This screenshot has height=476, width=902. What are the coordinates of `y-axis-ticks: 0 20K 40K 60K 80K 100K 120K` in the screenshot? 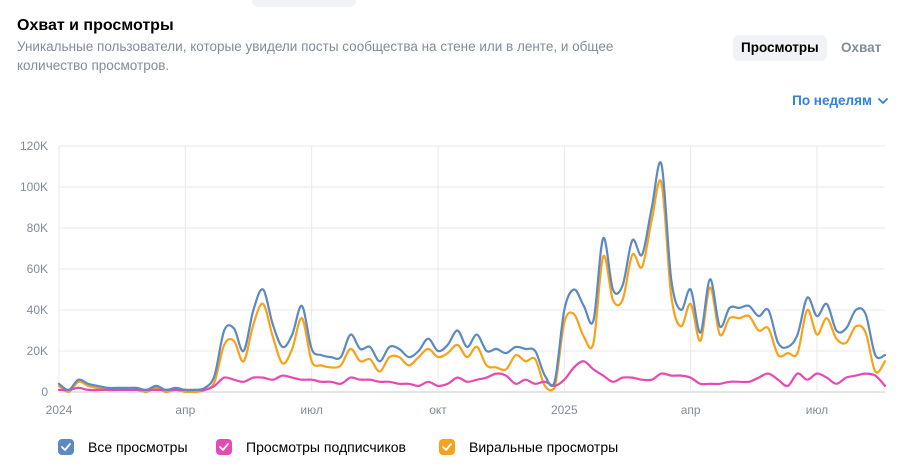 It's located at (34, 269).